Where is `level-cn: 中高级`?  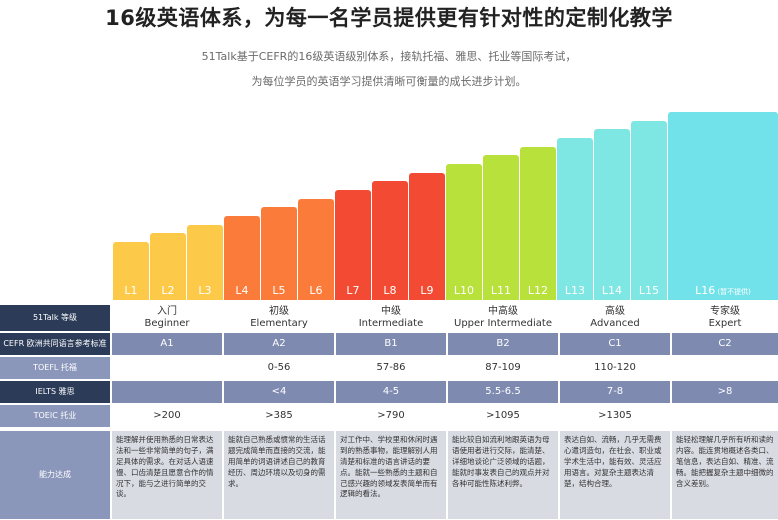
level-cn: 中高级 is located at coordinates (502, 311).